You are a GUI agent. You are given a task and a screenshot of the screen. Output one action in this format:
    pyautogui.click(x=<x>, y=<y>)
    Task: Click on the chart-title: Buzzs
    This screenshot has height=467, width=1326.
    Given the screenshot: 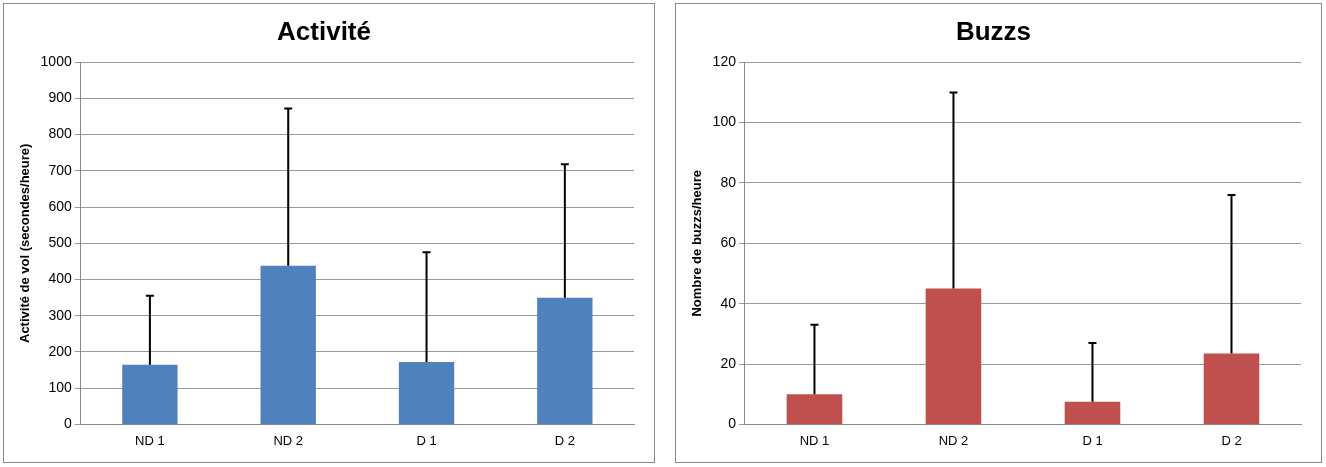 What is the action you would take?
    pyautogui.click(x=993, y=30)
    